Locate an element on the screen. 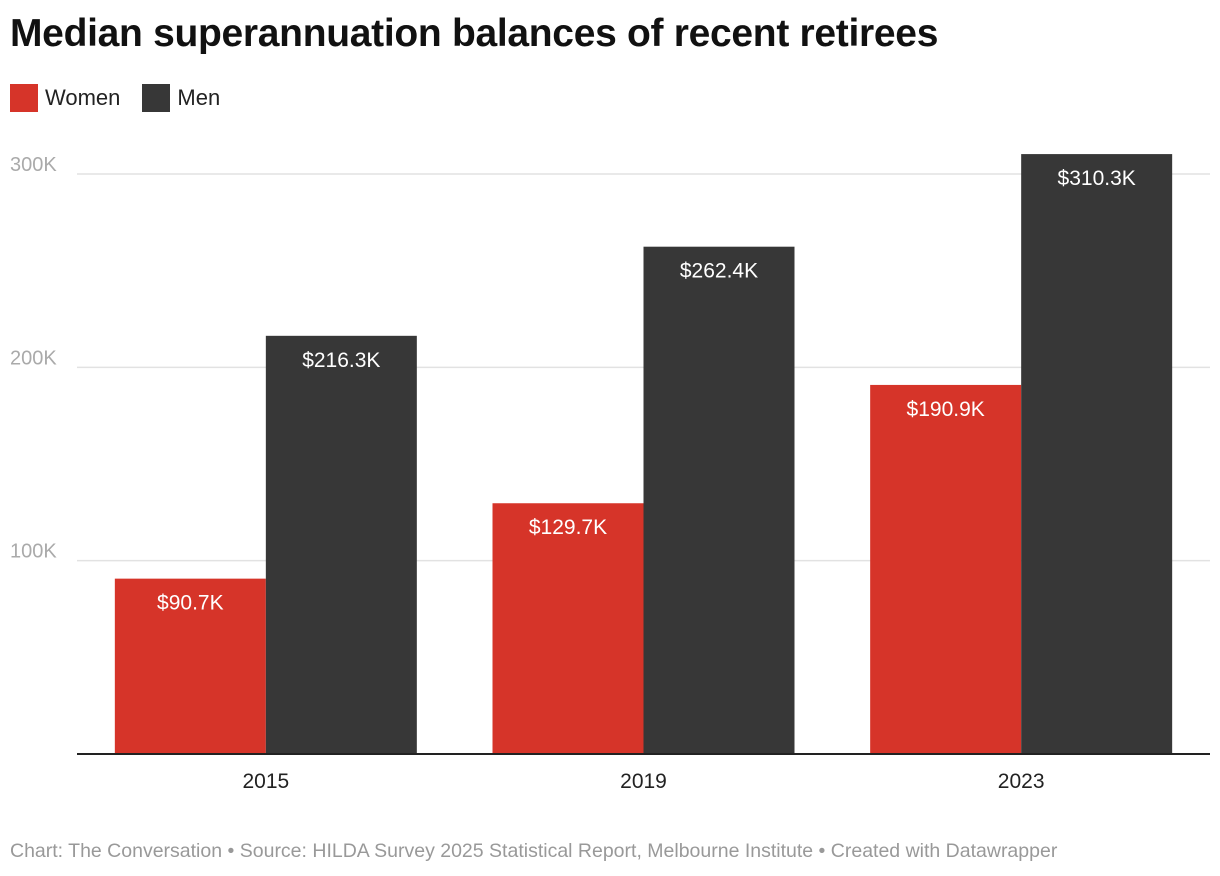  data-label: $310.3K is located at coordinates (1097, 178).